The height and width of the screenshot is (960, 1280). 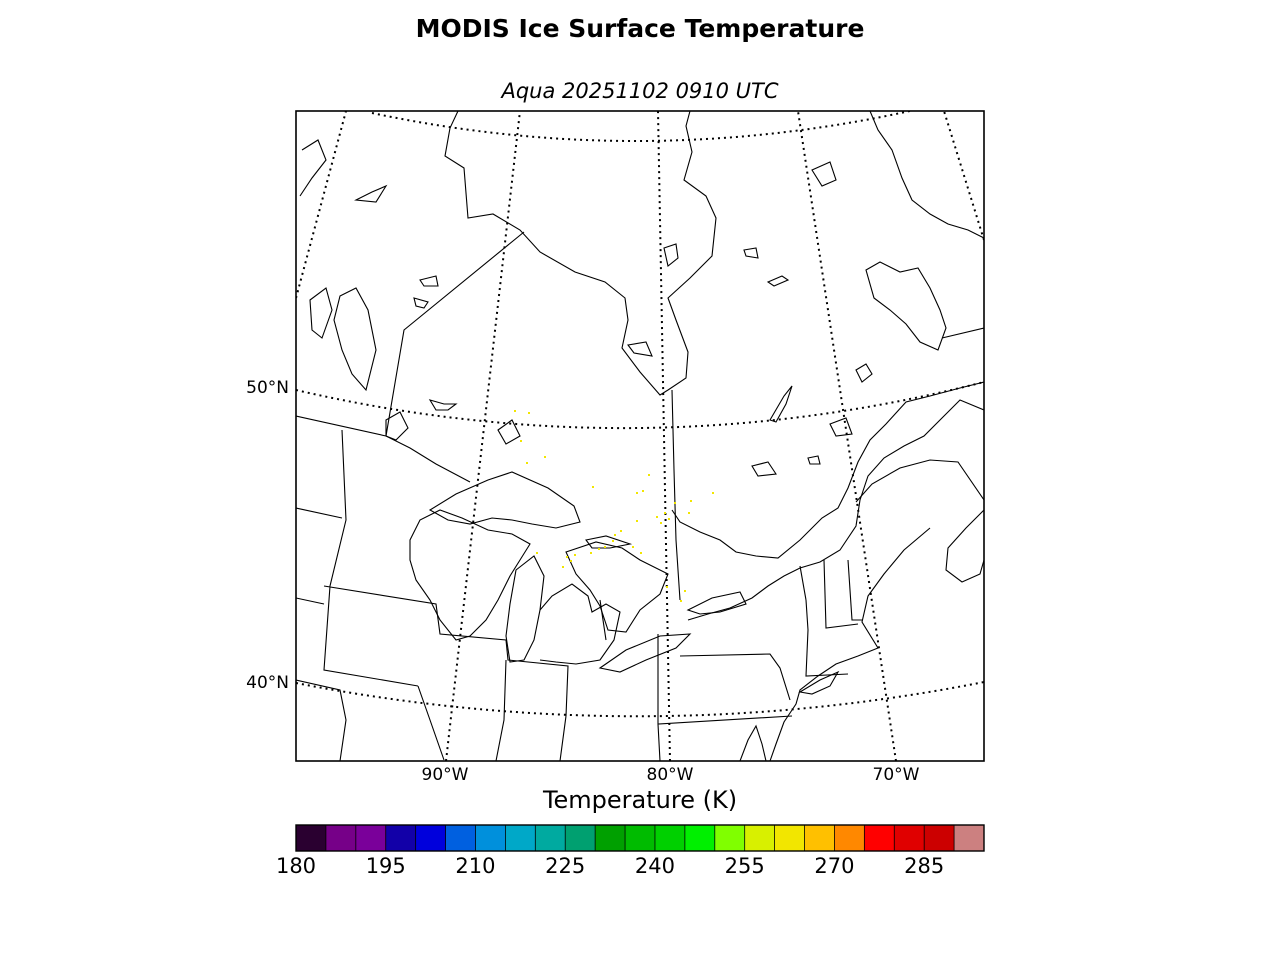 I want to click on chesapeake, so click(x=753, y=742).